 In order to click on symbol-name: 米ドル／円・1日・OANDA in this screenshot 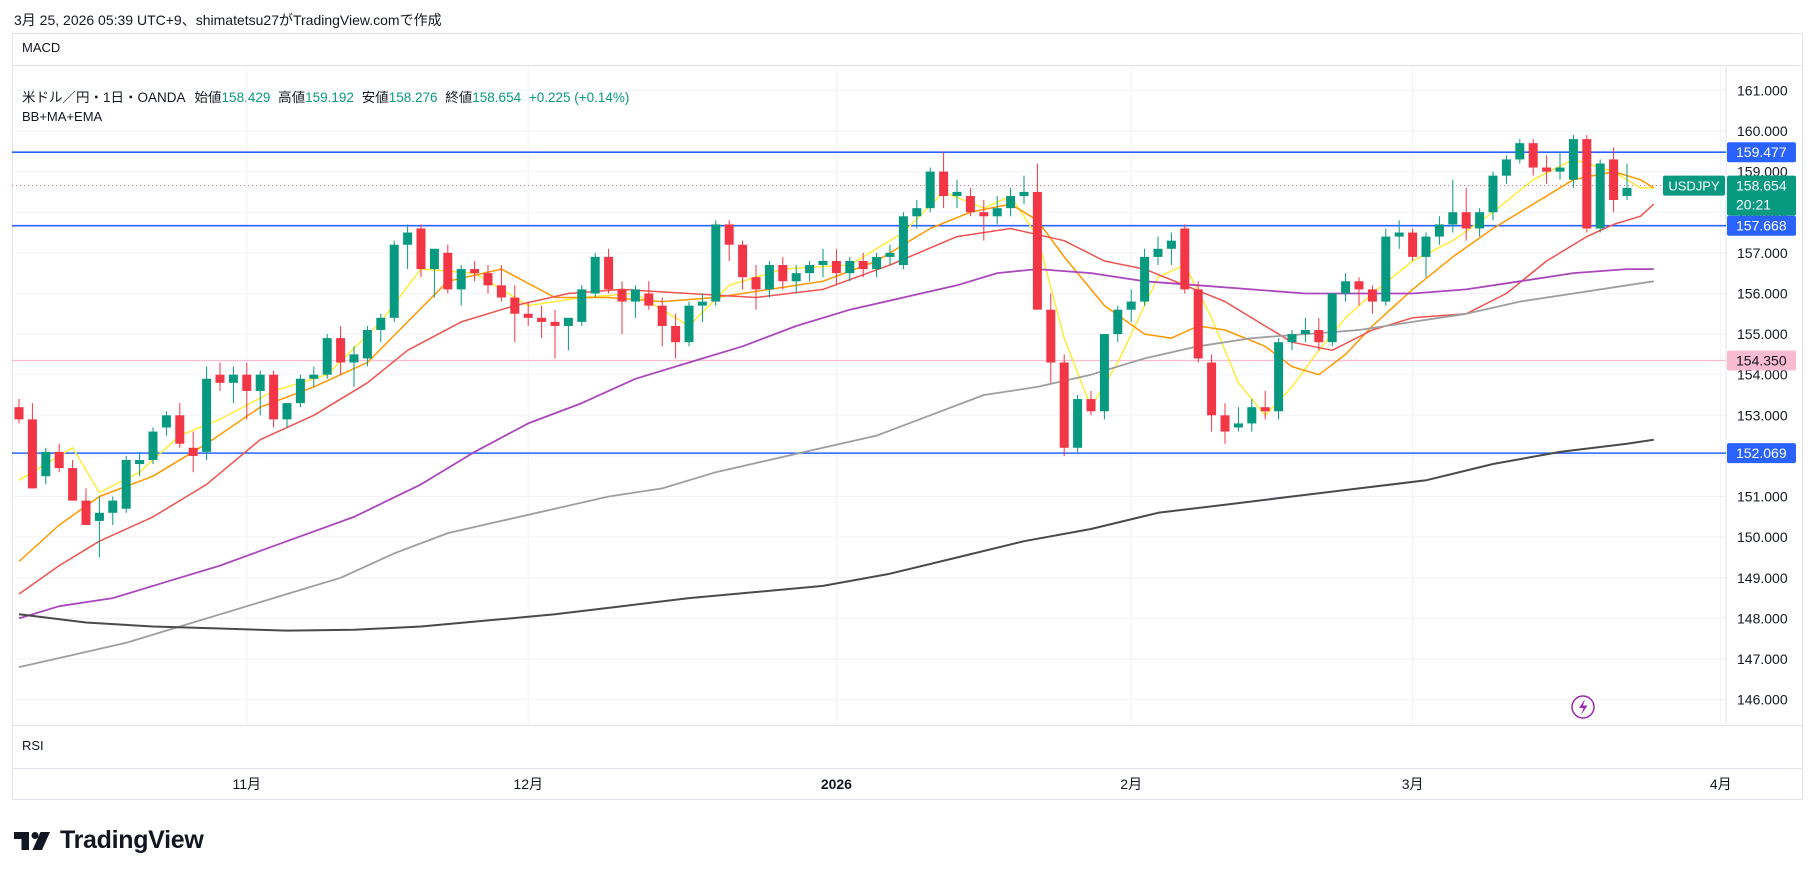, I will do `click(103, 97)`.